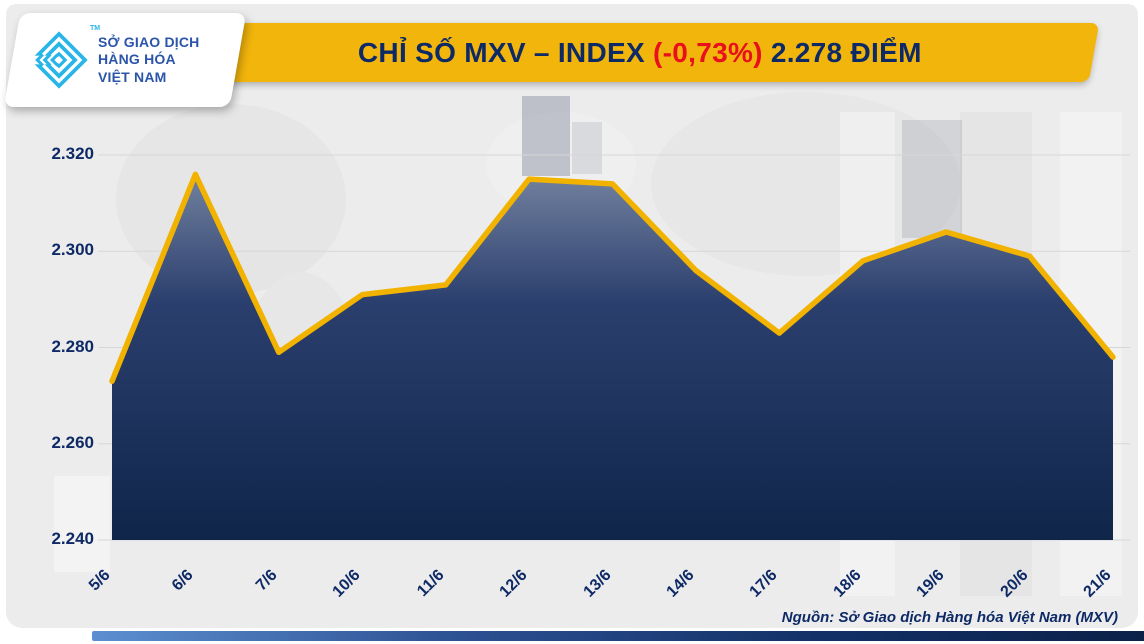 The width and height of the screenshot is (1144, 644). What do you see at coordinates (95, 28) in the screenshot?
I see `trademark-symbol: TM` at bounding box center [95, 28].